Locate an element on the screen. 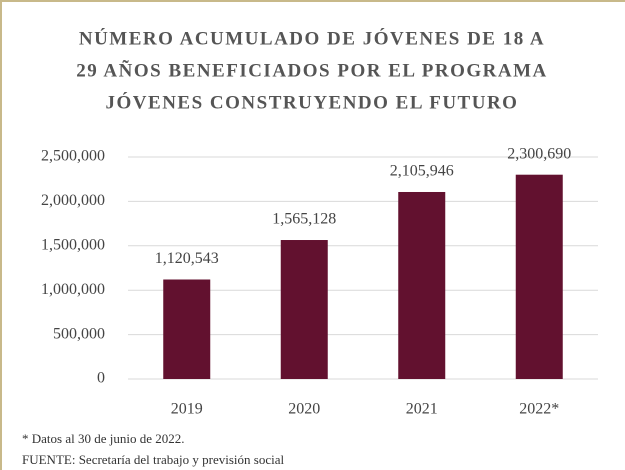 The height and width of the screenshot is (470, 625). x-tick-label: 2019 is located at coordinates (187, 409).